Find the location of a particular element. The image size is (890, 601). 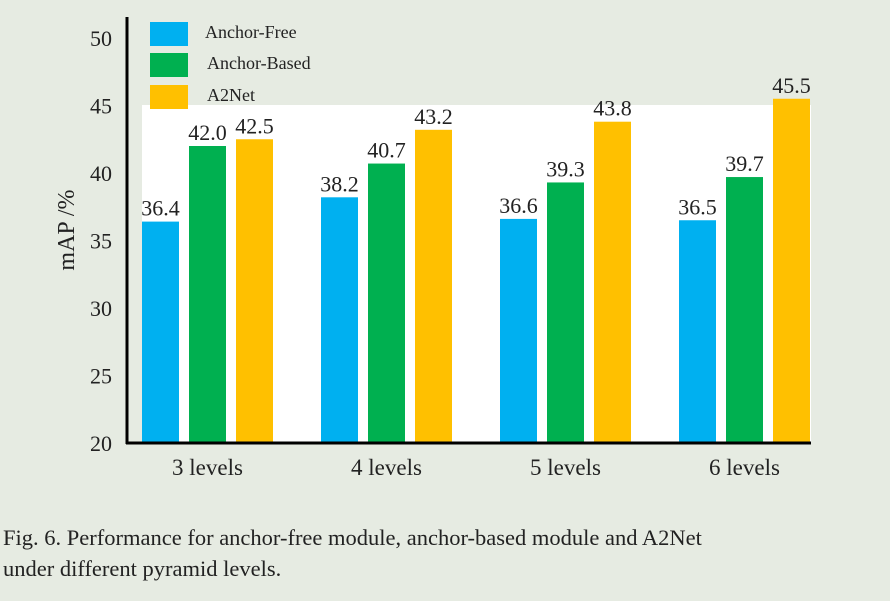

data-label: 45.5 is located at coordinates (791, 85).